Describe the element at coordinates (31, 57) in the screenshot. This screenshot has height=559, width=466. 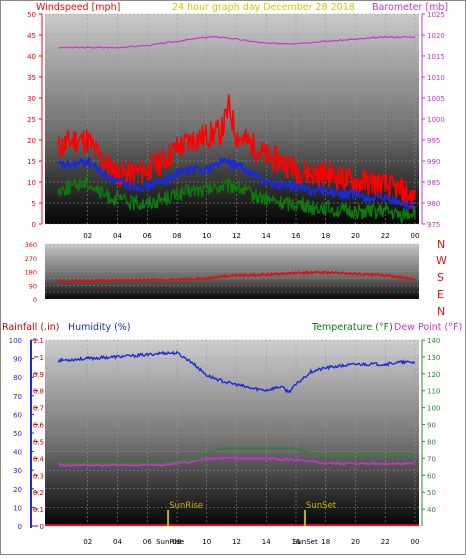
I see `wind-tick-label: 40` at that location.